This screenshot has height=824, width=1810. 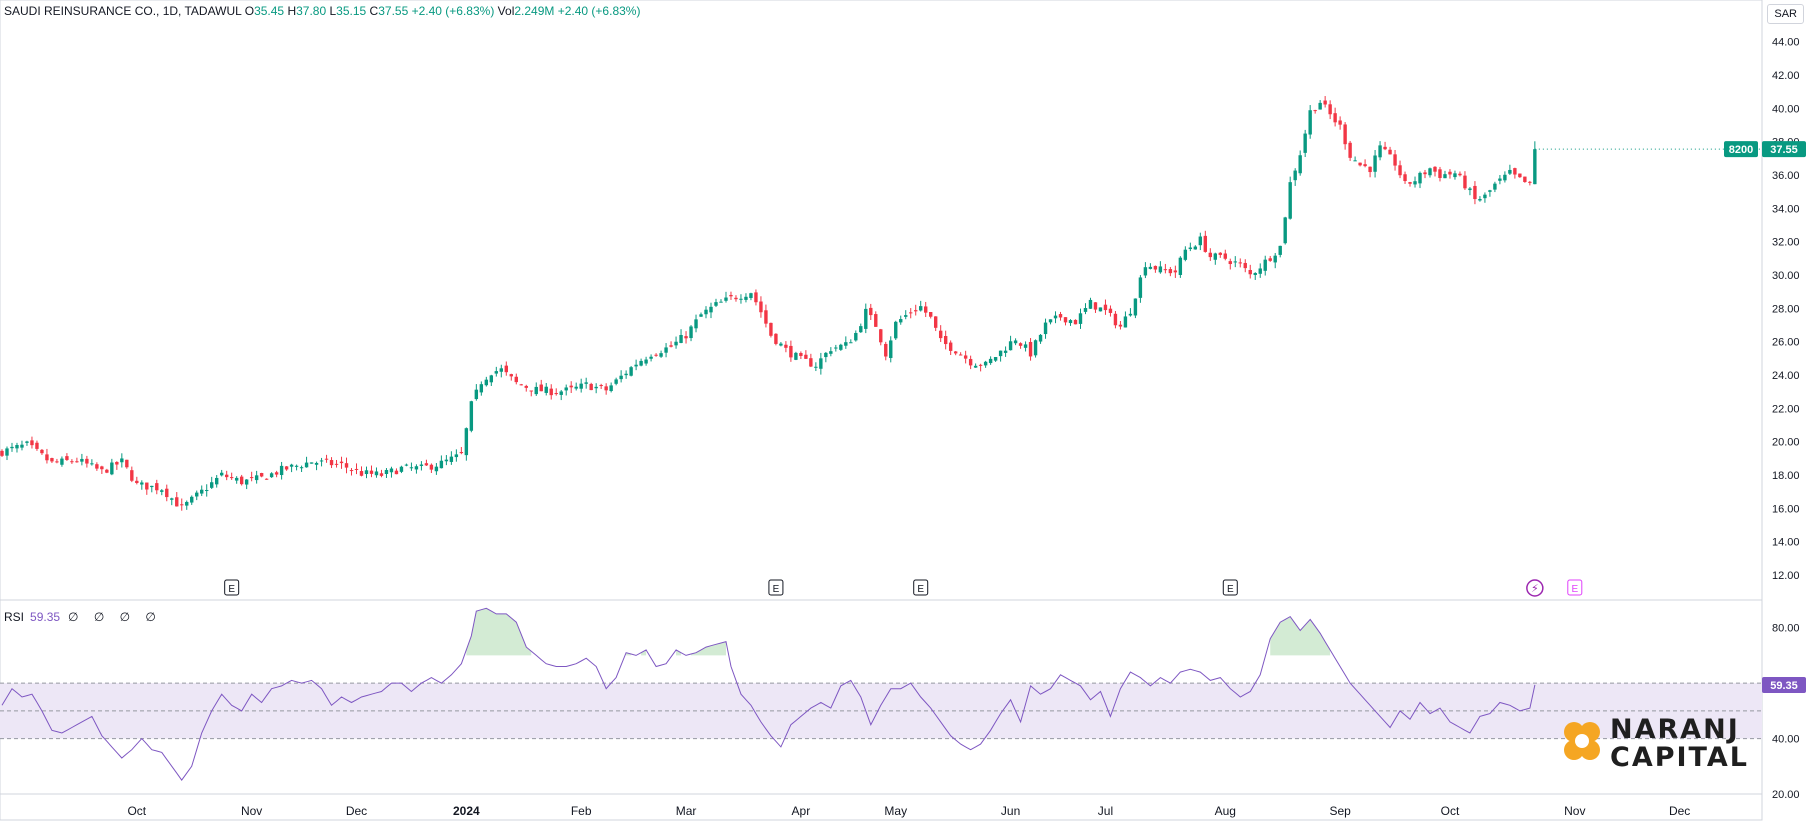 I want to click on rsi-tick-label: 40.00, so click(x=1786, y=740).